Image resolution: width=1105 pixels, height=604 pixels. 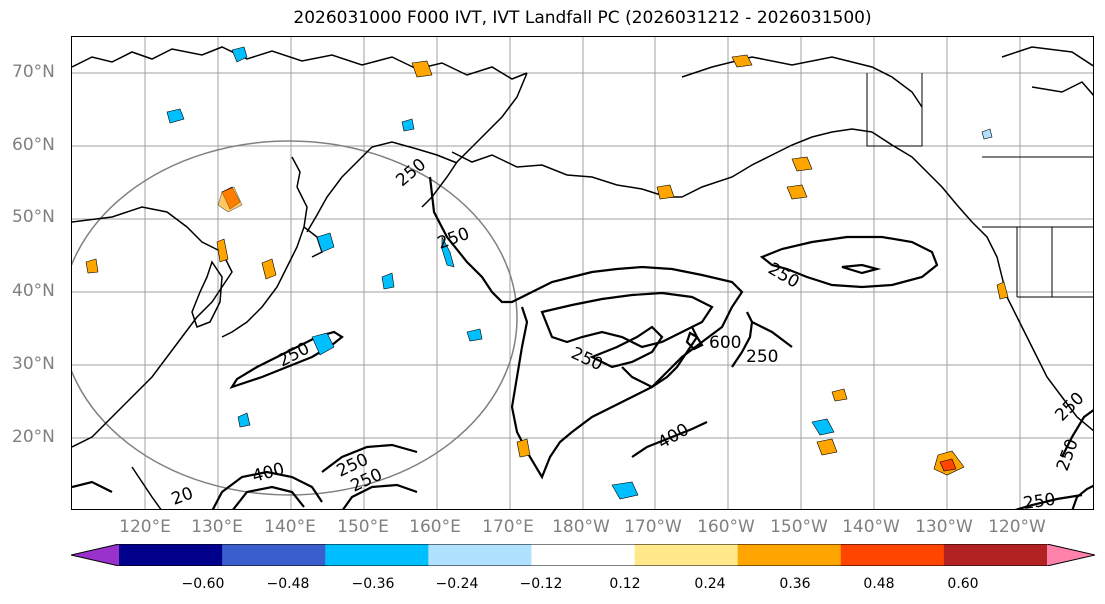 I want to click on lon-label-170e: 170°E, so click(x=508, y=527).